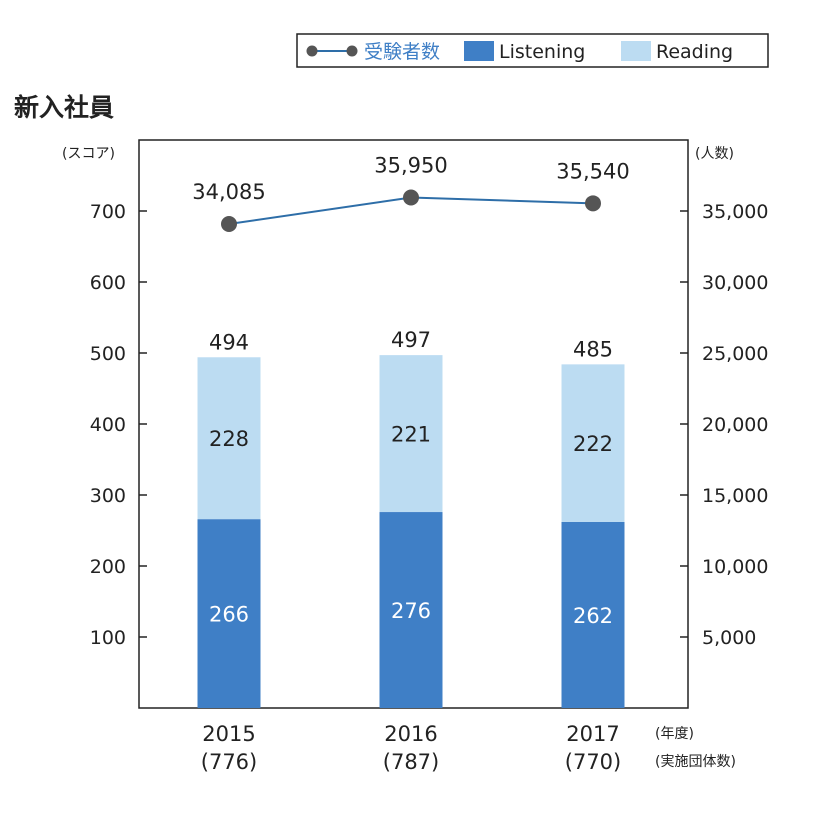 The height and width of the screenshot is (819, 840). I want to click on bar-total-label: 494, so click(229, 342).